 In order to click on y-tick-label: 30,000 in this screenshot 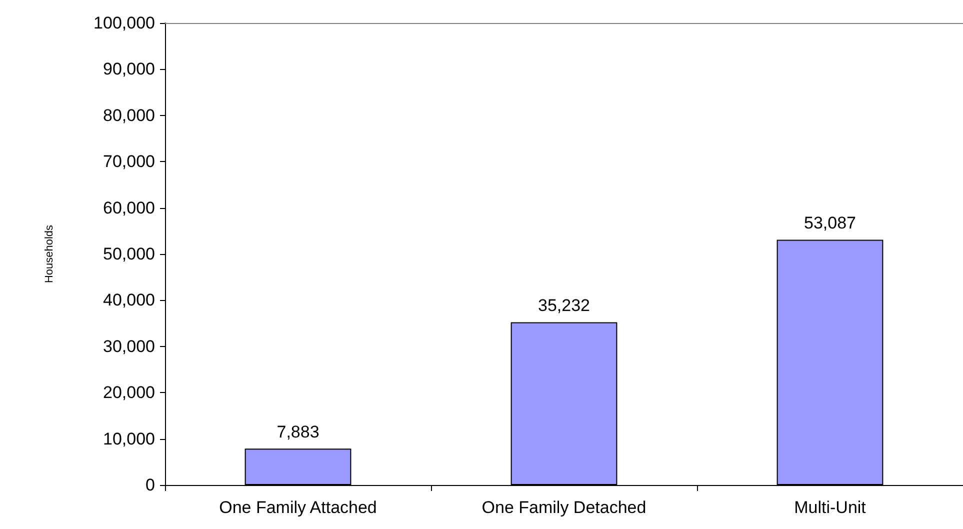, I will do `click(129, 346)`.